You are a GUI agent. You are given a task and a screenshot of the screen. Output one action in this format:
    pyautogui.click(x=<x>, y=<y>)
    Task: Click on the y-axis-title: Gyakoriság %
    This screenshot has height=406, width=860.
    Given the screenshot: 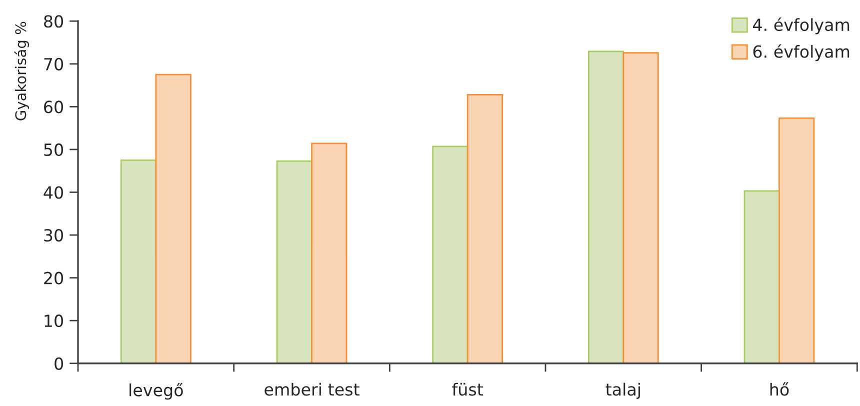 What is the action you would take?
    pyautogui.click(x=22, y=71)
    